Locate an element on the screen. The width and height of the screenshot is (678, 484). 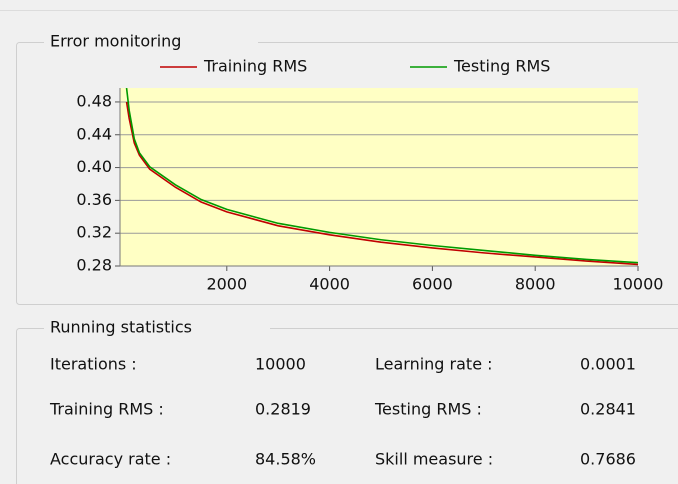
group-title: Error monitoring is located at coordinates (115, 41).